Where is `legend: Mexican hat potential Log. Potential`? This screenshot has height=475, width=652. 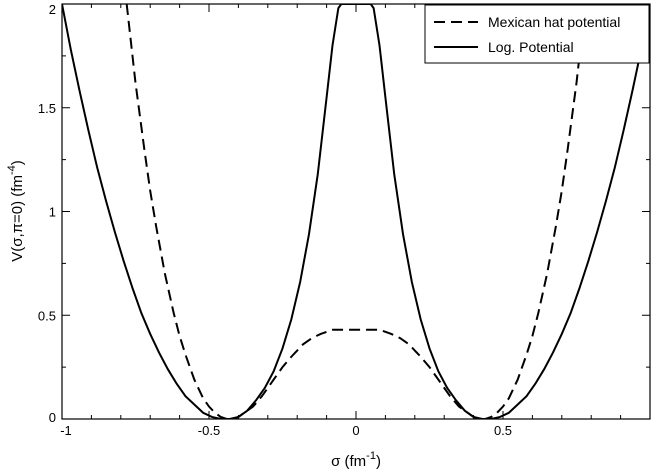
legend: Mexican hat potential Log. Potential is located at coordinates (537, 34).